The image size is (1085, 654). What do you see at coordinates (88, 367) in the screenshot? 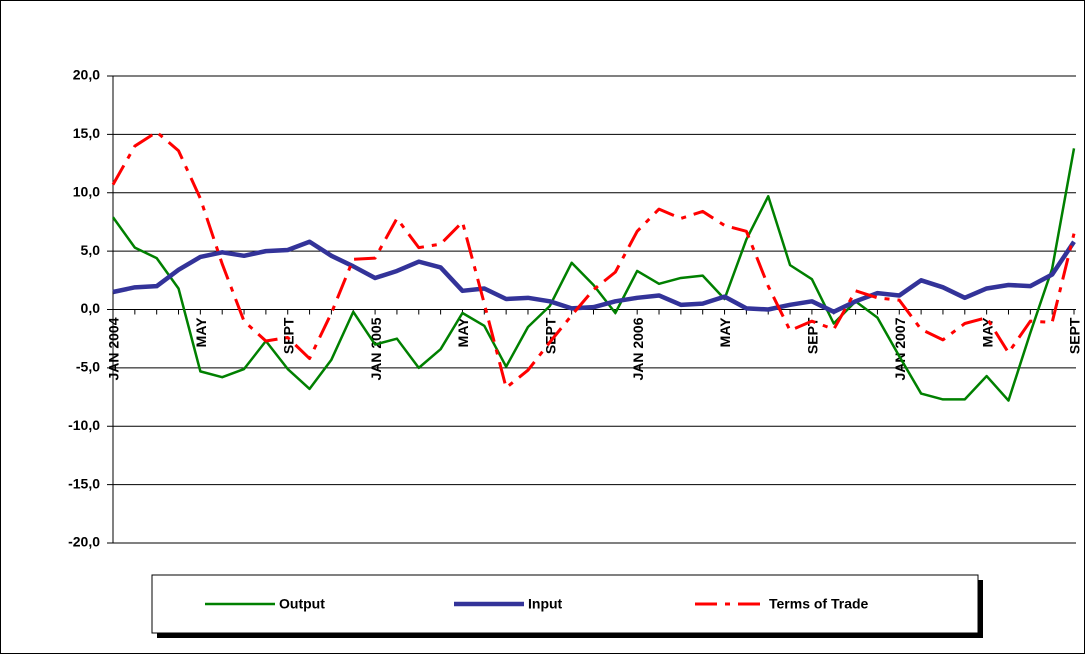
I see `y-tick-label: -5,0` at bounding box center [88, 367].